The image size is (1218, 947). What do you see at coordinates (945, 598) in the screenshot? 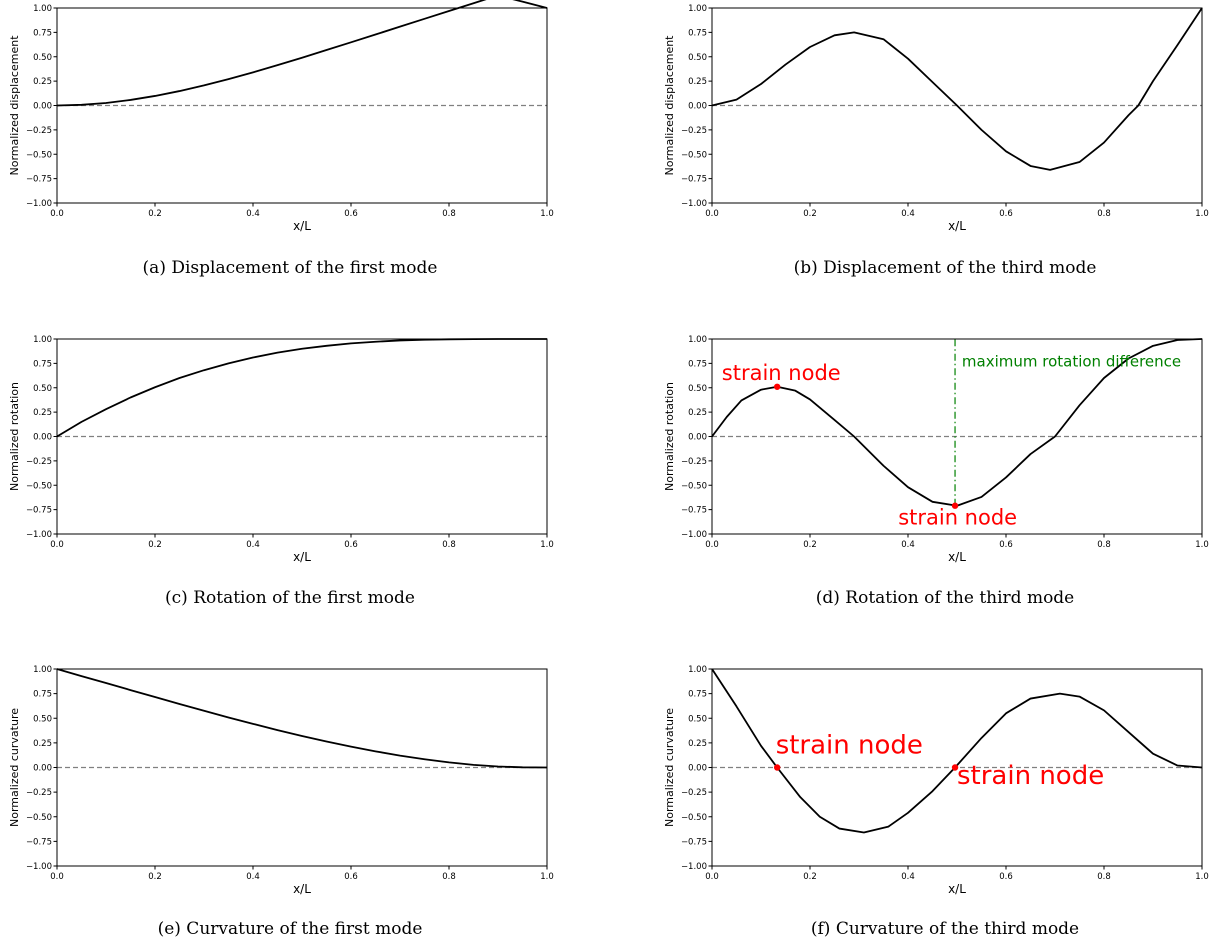
I see `panel-caption: (d) Rotation of the third mode` at bounding box center [945, 598].